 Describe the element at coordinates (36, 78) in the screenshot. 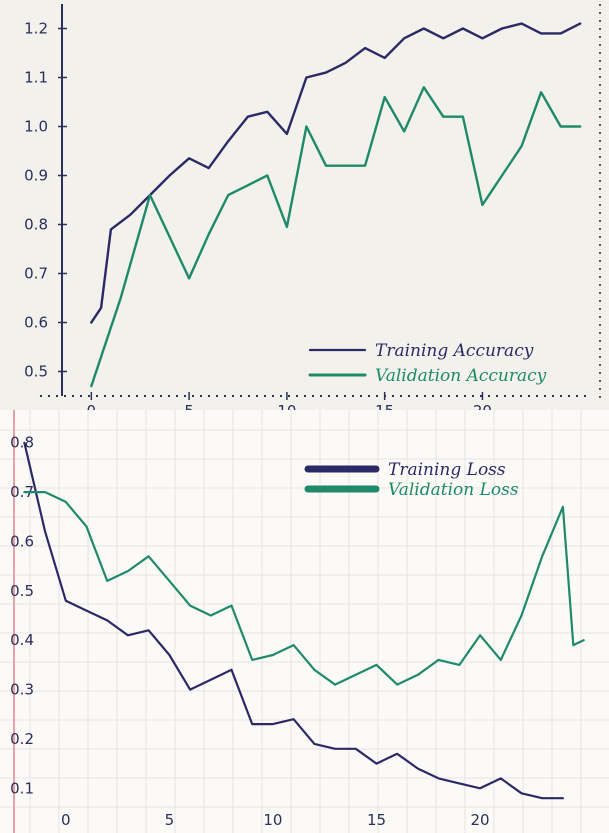

I see `y-tick-label: 1.1` at that location.